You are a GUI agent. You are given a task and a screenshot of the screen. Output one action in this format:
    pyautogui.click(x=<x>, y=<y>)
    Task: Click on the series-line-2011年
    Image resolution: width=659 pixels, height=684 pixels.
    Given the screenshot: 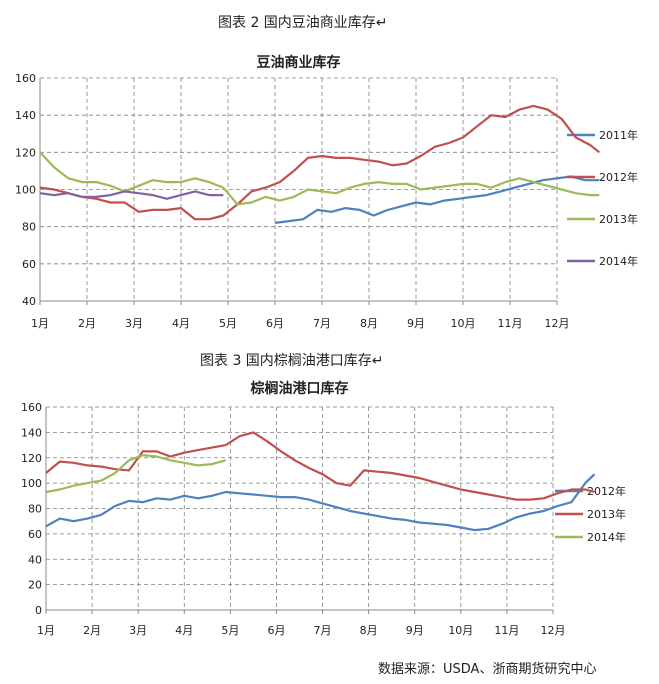 What is the action you would take?
    pyautogui.click(x=437, y=199)
    